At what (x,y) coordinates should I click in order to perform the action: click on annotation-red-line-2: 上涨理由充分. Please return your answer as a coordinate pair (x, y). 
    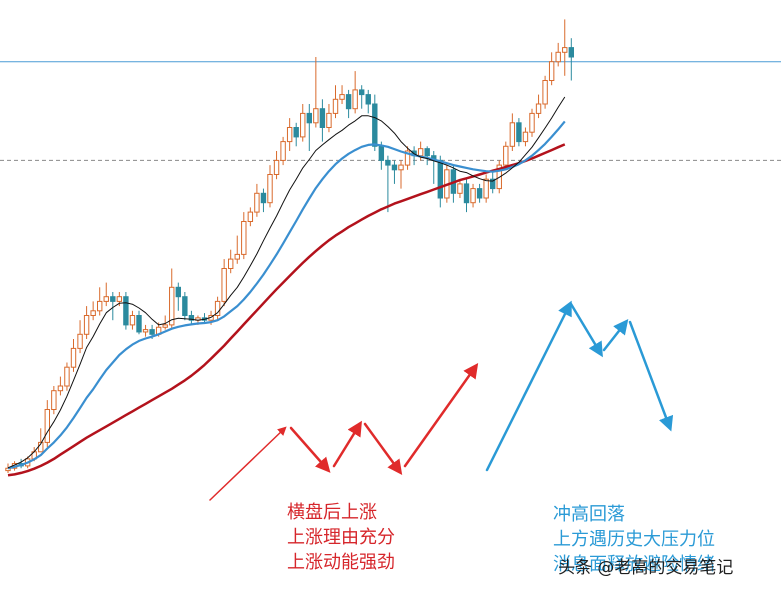
    Looking at the image, I should click on (341, 537).